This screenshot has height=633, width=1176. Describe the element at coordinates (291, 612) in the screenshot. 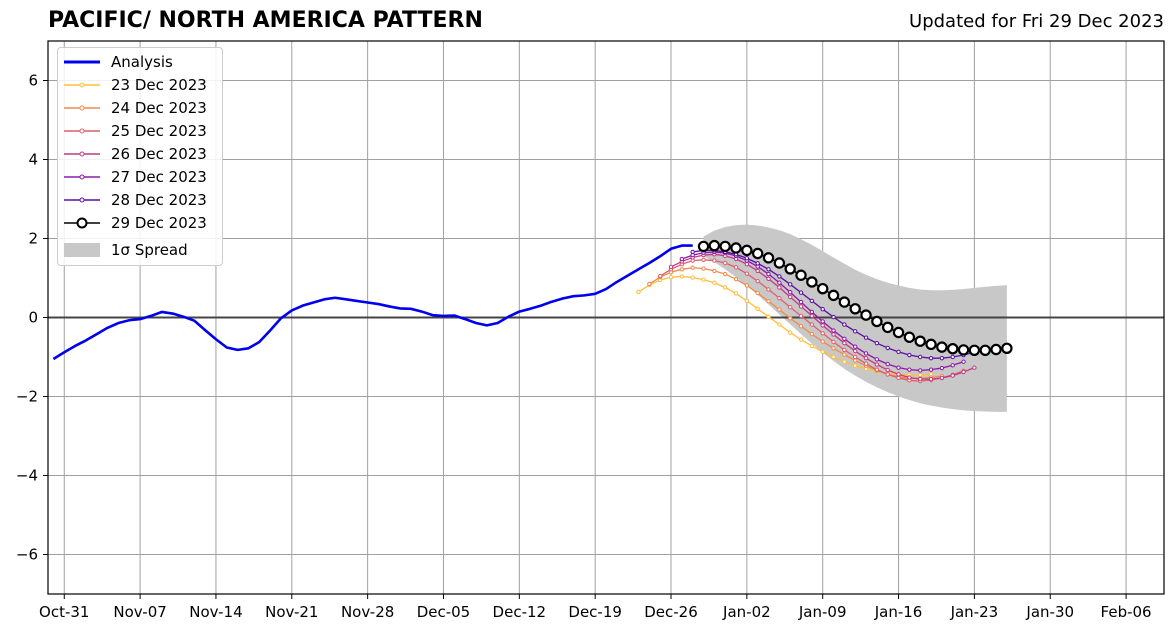

I see `x-tick-label: Nov-21` at that location.